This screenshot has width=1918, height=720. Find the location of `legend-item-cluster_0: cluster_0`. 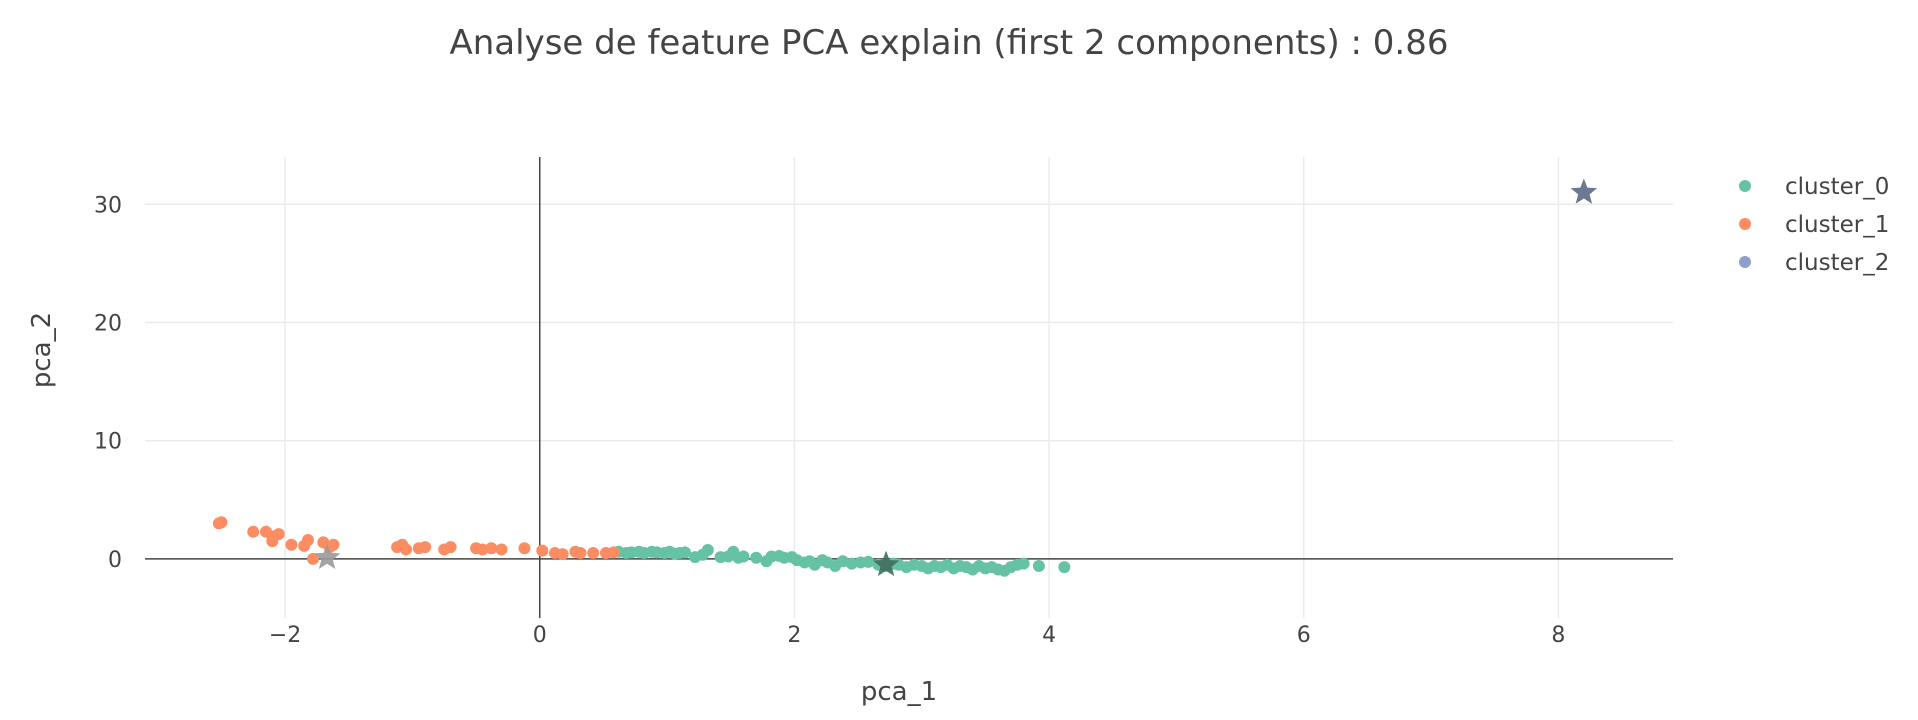

legend-item-cluster_0: cluster_0 is located at coordinates (1814, 187).